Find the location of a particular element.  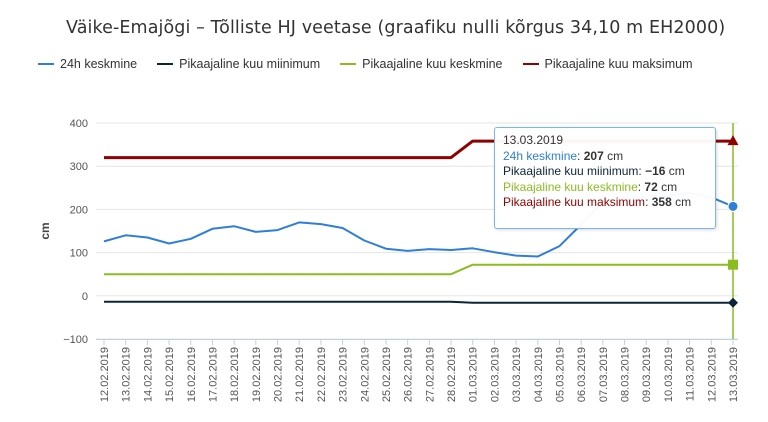

x-tick-label: 23.02.2019 is located at coordinates (344, 374).